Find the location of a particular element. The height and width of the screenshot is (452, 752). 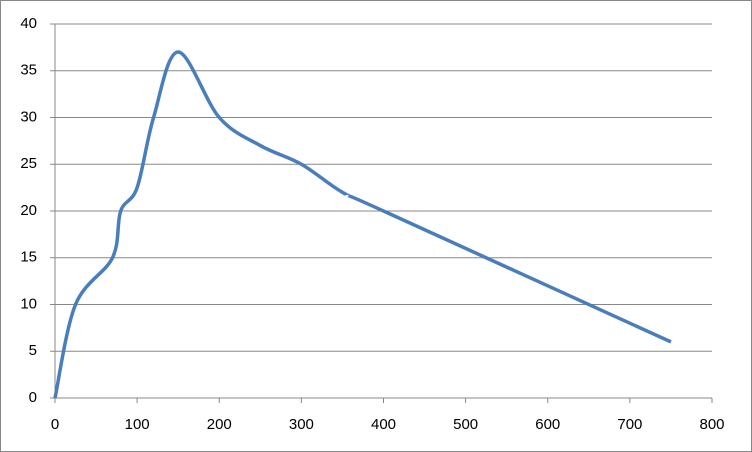

x-tick-label: 200 is located at coordinates (219, 424).